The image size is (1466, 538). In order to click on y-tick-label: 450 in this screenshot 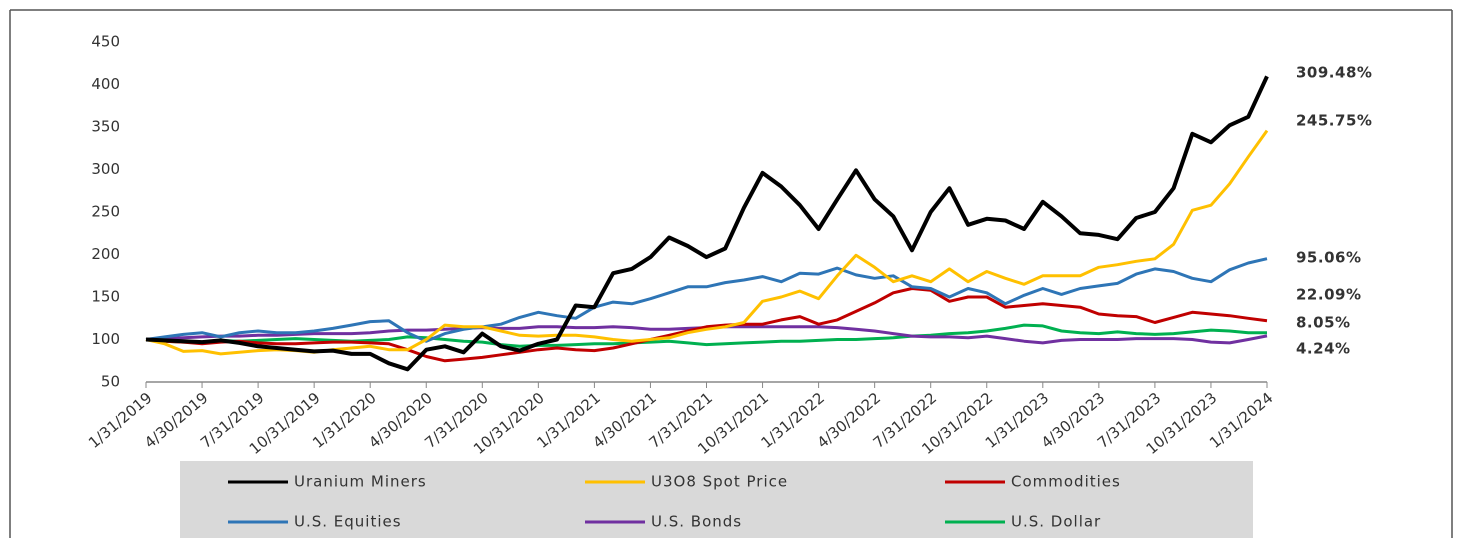, I will do `click(105, 42)`.